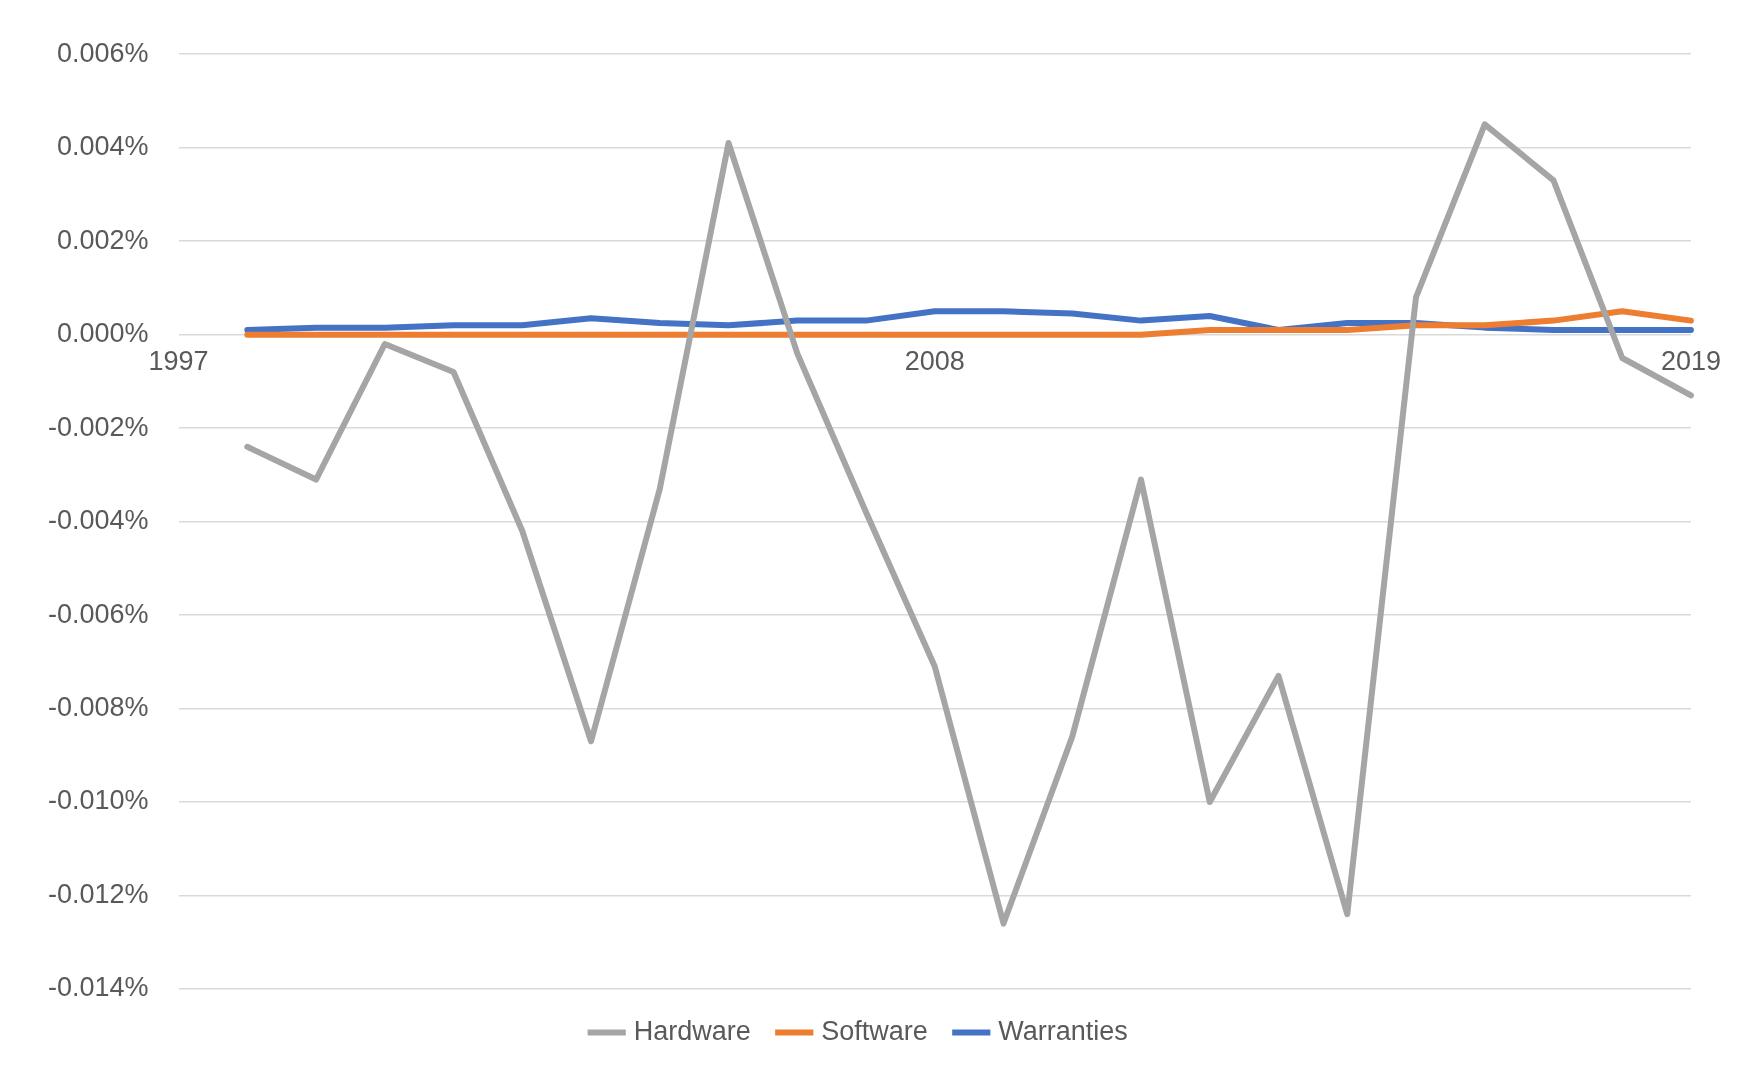  I want to click on y-tick-label: 0.004%, so click(102, 146).